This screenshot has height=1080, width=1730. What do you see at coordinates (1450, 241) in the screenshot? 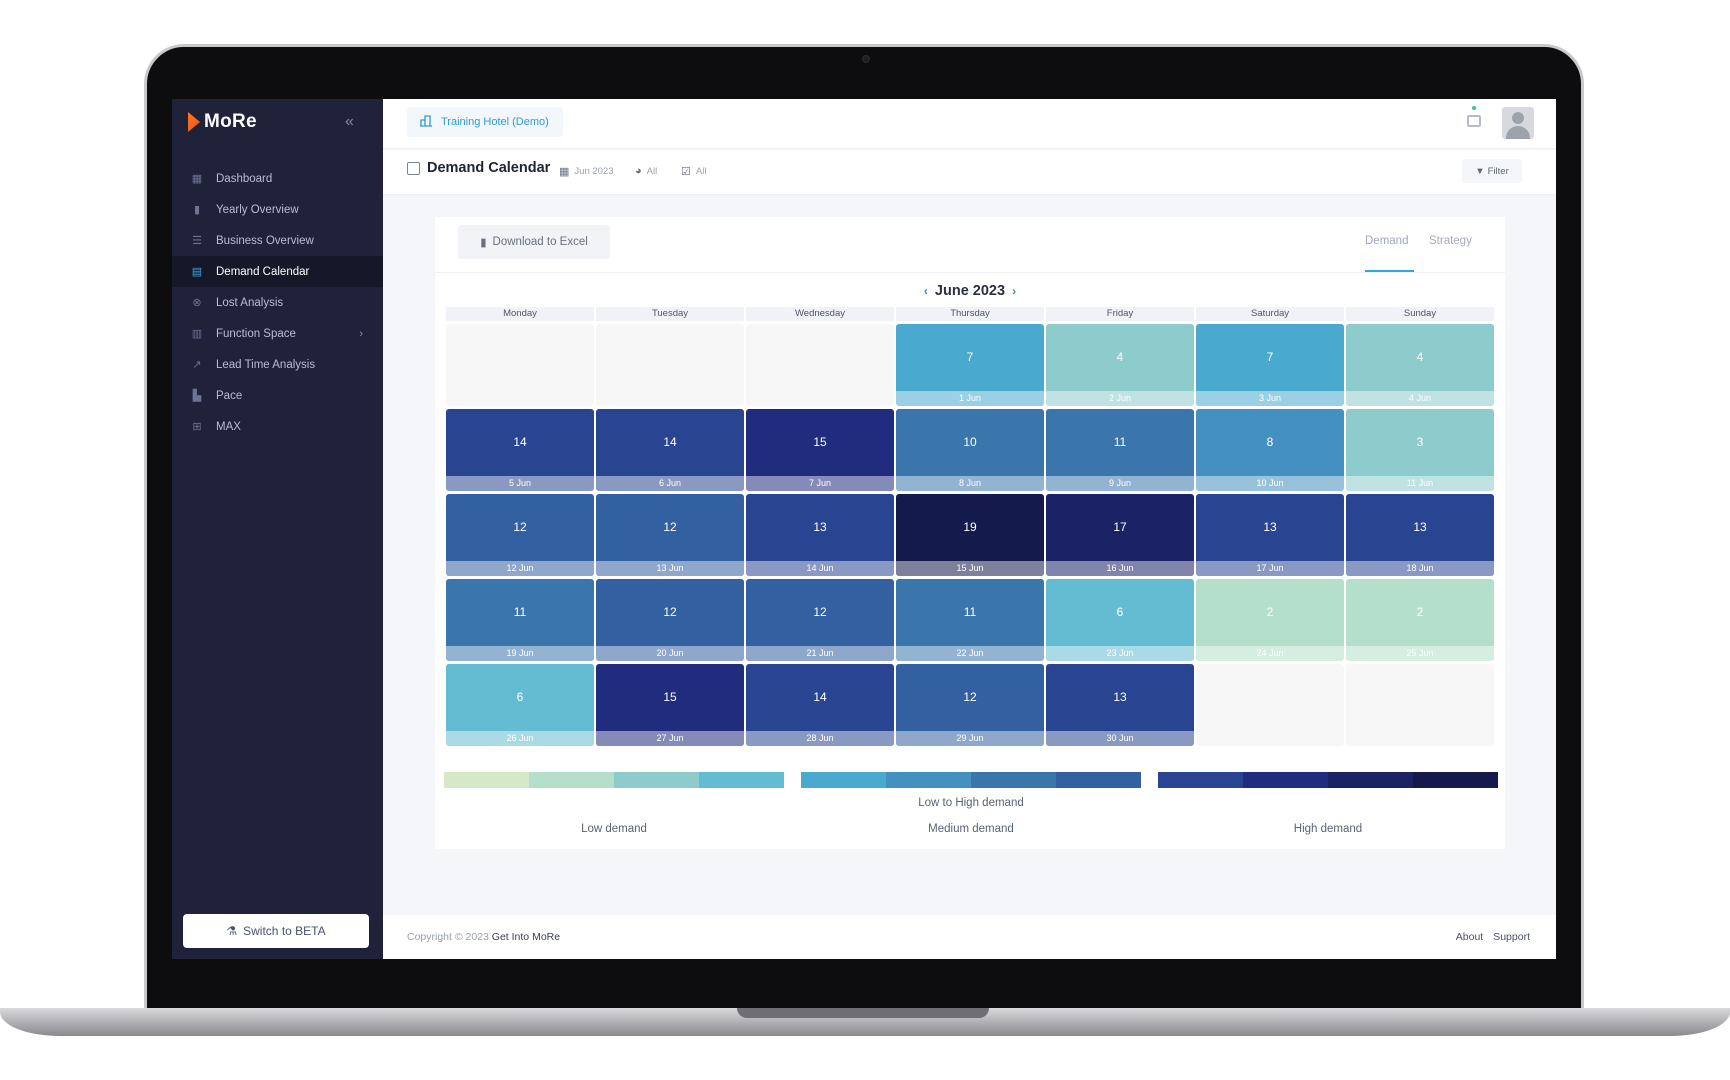
I see `tab-strategy: Strategy` at bounding box center [1450, 241].